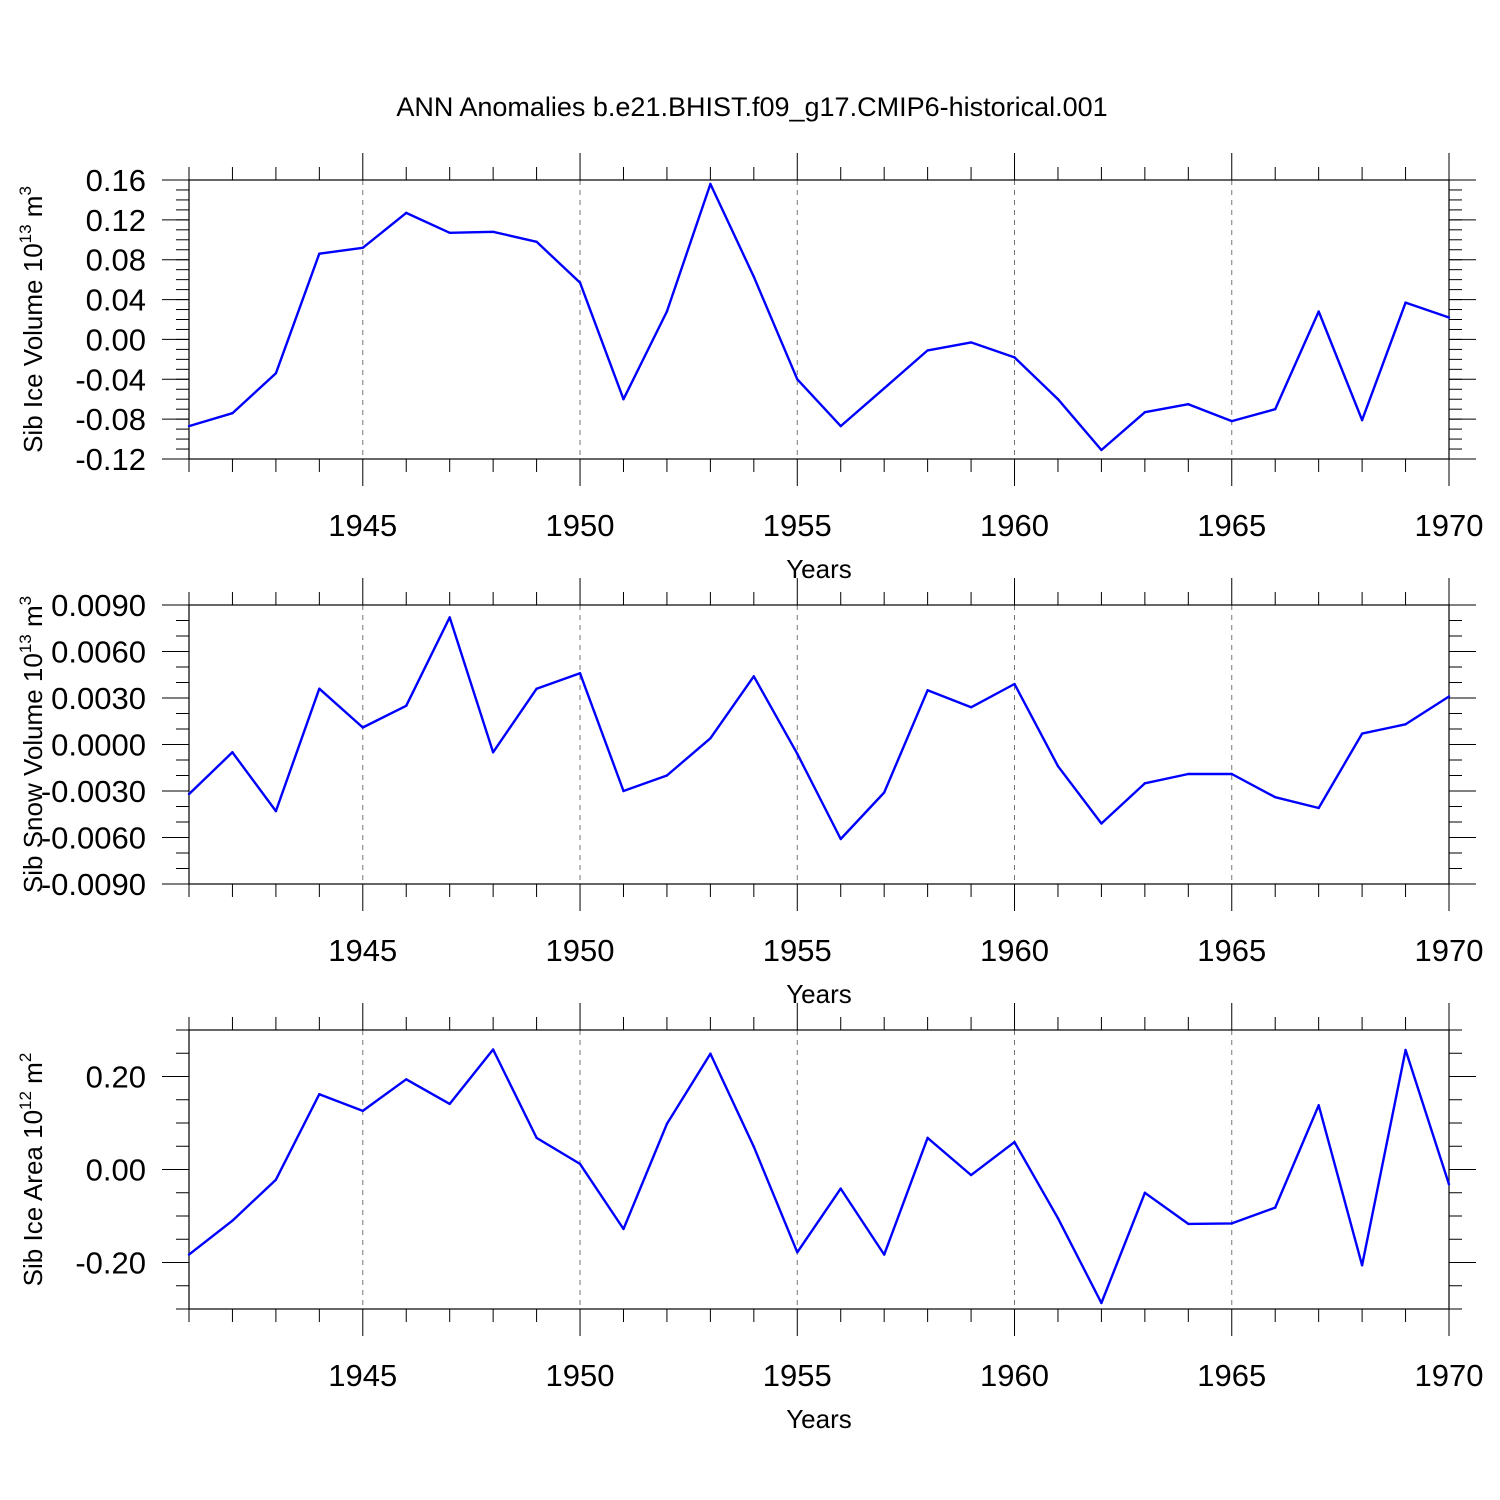 This screenshot has height=1500, width=1500. What do you see at coordinates (33, 773) in the screenshot?
I see `y-axis-label-text: Sib Snow Volume 10` at bounding box center [33, 773].